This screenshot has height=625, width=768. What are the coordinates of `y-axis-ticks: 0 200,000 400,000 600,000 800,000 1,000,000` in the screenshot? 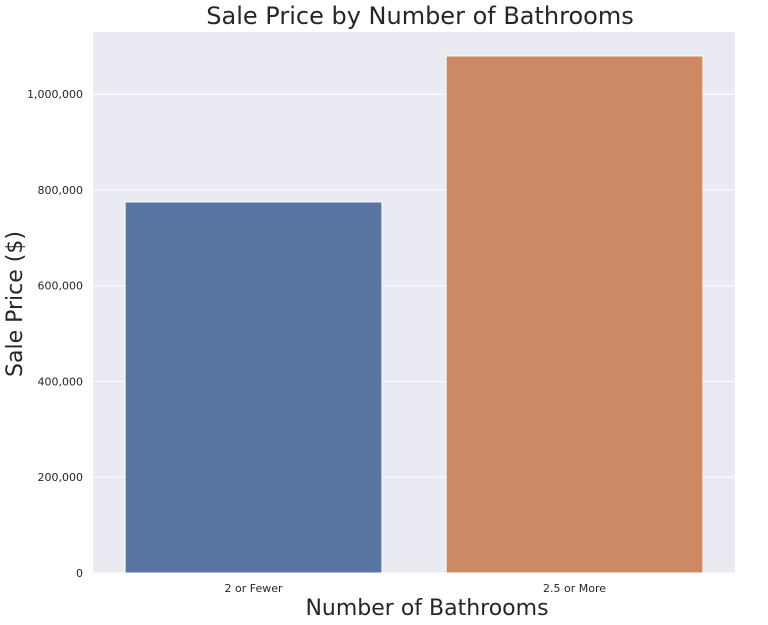 It's located at (55, 334).